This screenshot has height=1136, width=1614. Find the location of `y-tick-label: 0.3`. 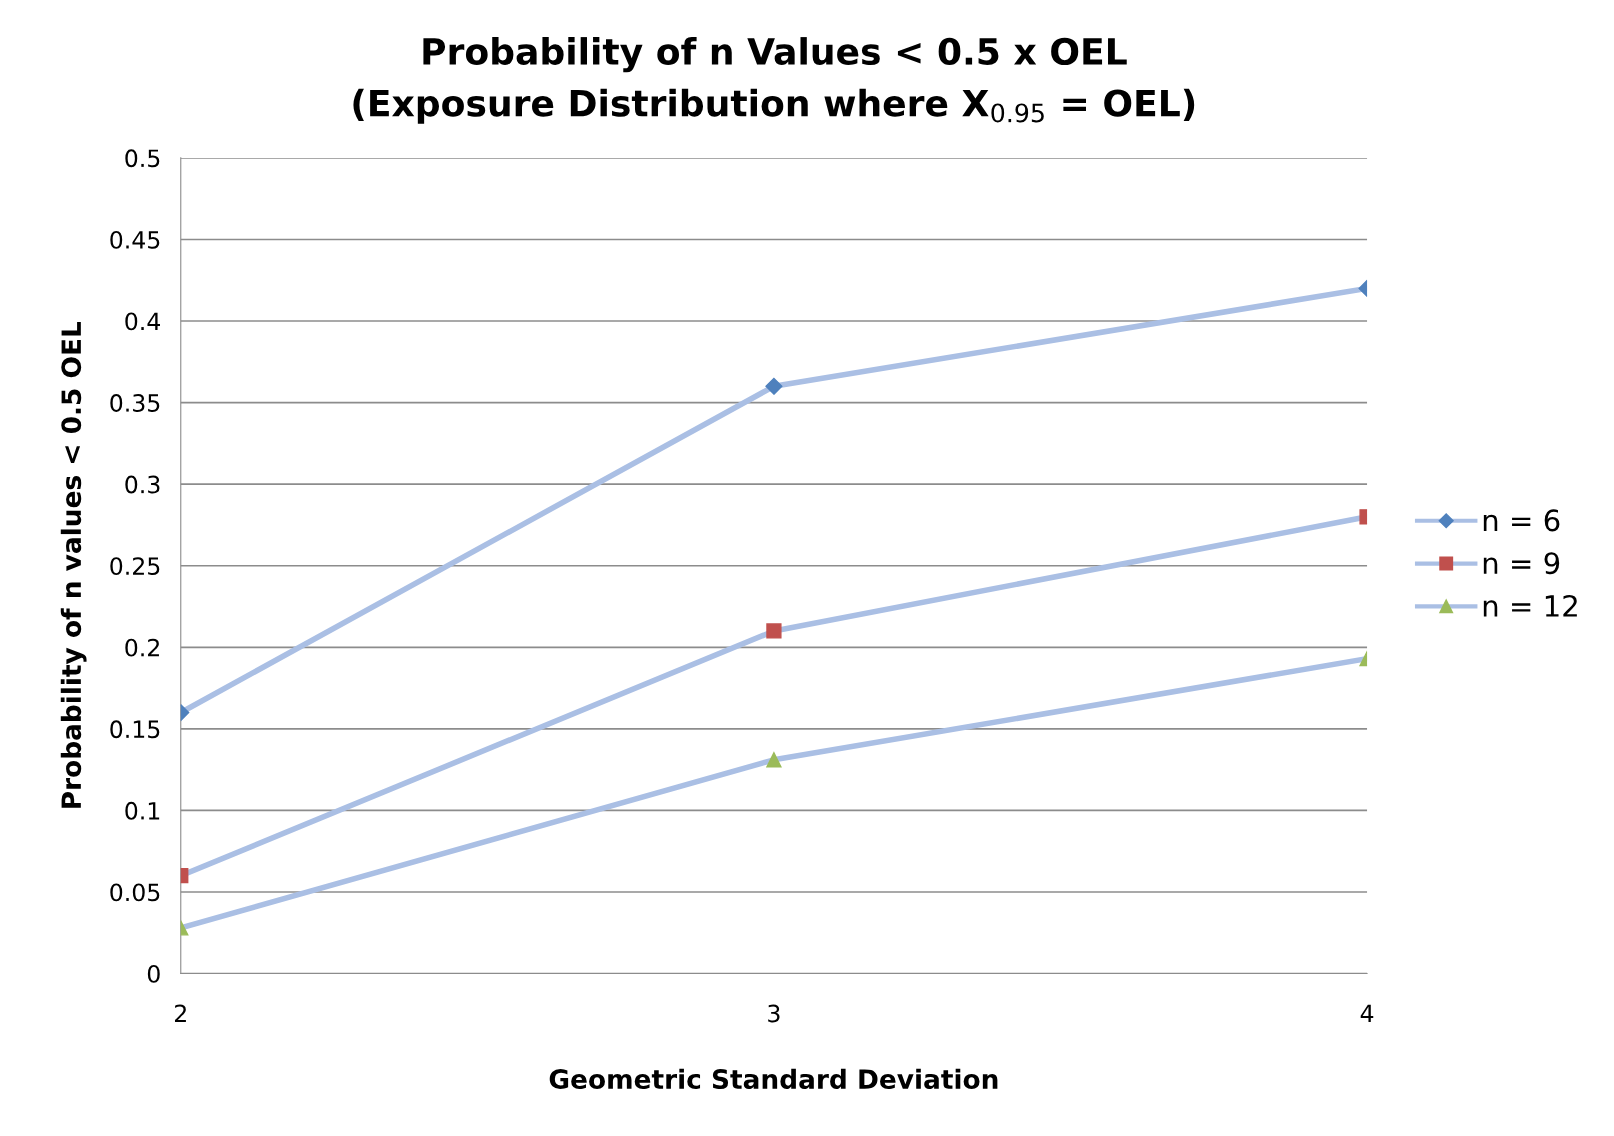

y-tick-label: 0.3 is located at coordinates (142, 484).